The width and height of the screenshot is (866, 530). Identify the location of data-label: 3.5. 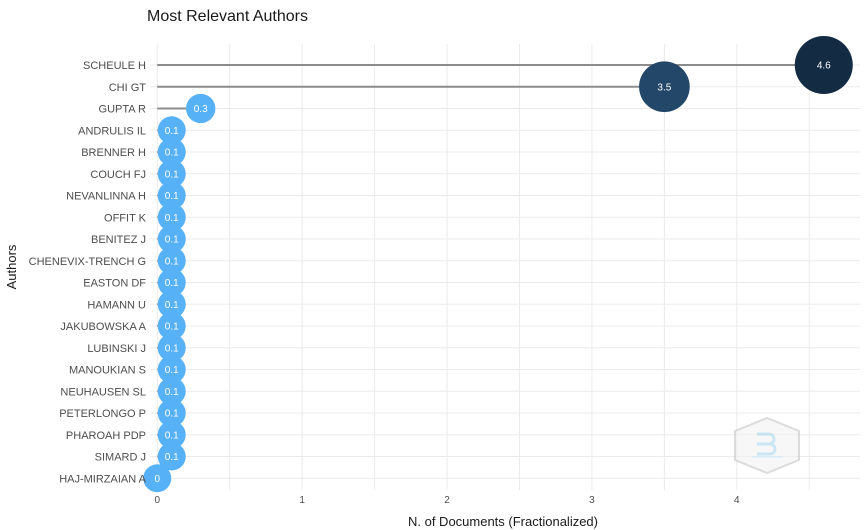
(664, 87).